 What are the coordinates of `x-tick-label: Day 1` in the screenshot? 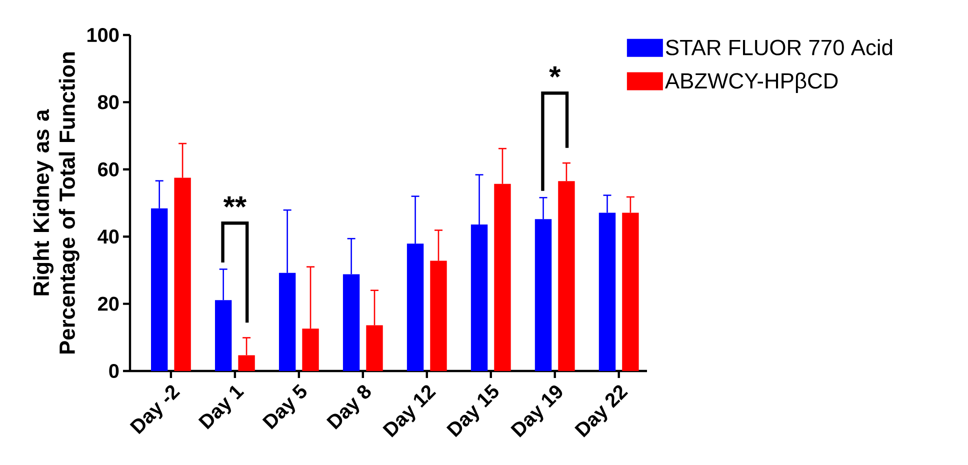 It's located at (221, 408).